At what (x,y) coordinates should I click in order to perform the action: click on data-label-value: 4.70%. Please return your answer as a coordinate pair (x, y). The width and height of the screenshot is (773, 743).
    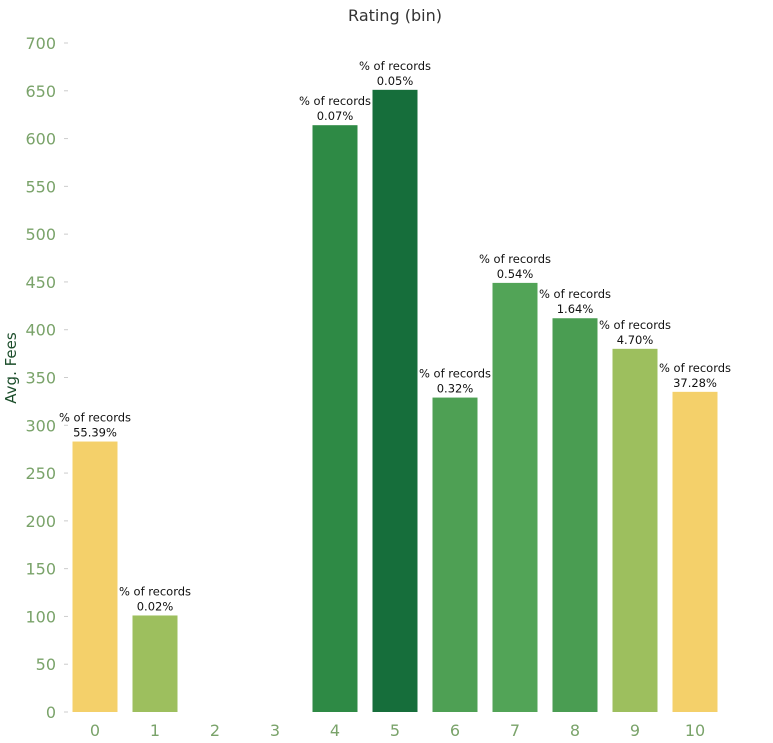
    Looking at the image, I should click on (635, 340).